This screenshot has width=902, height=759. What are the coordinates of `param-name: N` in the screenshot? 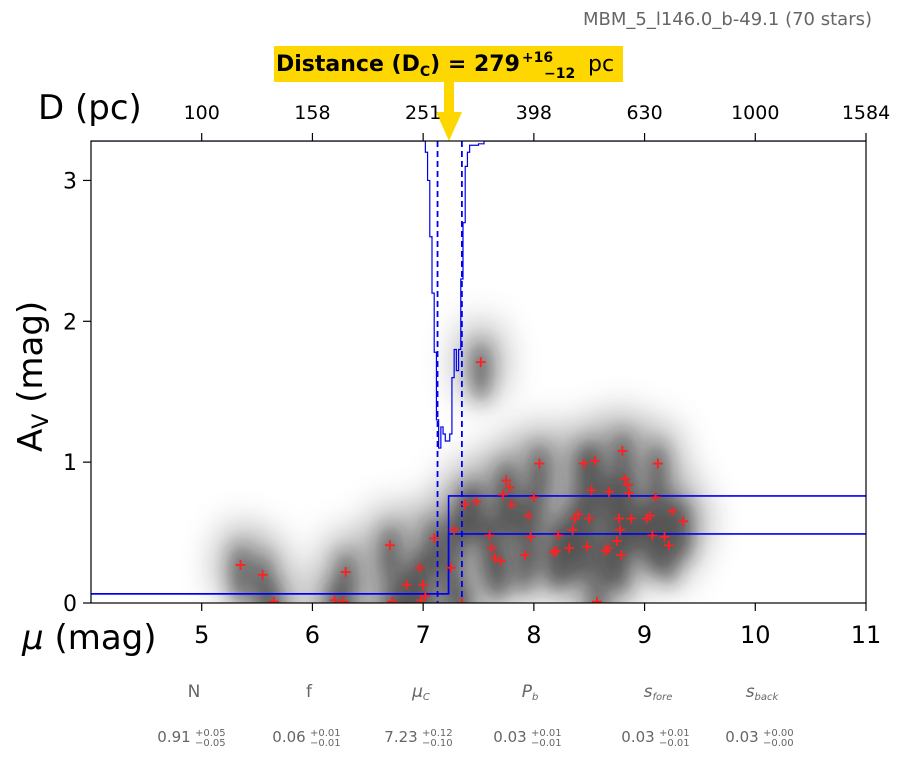 It's located at (194, 692).